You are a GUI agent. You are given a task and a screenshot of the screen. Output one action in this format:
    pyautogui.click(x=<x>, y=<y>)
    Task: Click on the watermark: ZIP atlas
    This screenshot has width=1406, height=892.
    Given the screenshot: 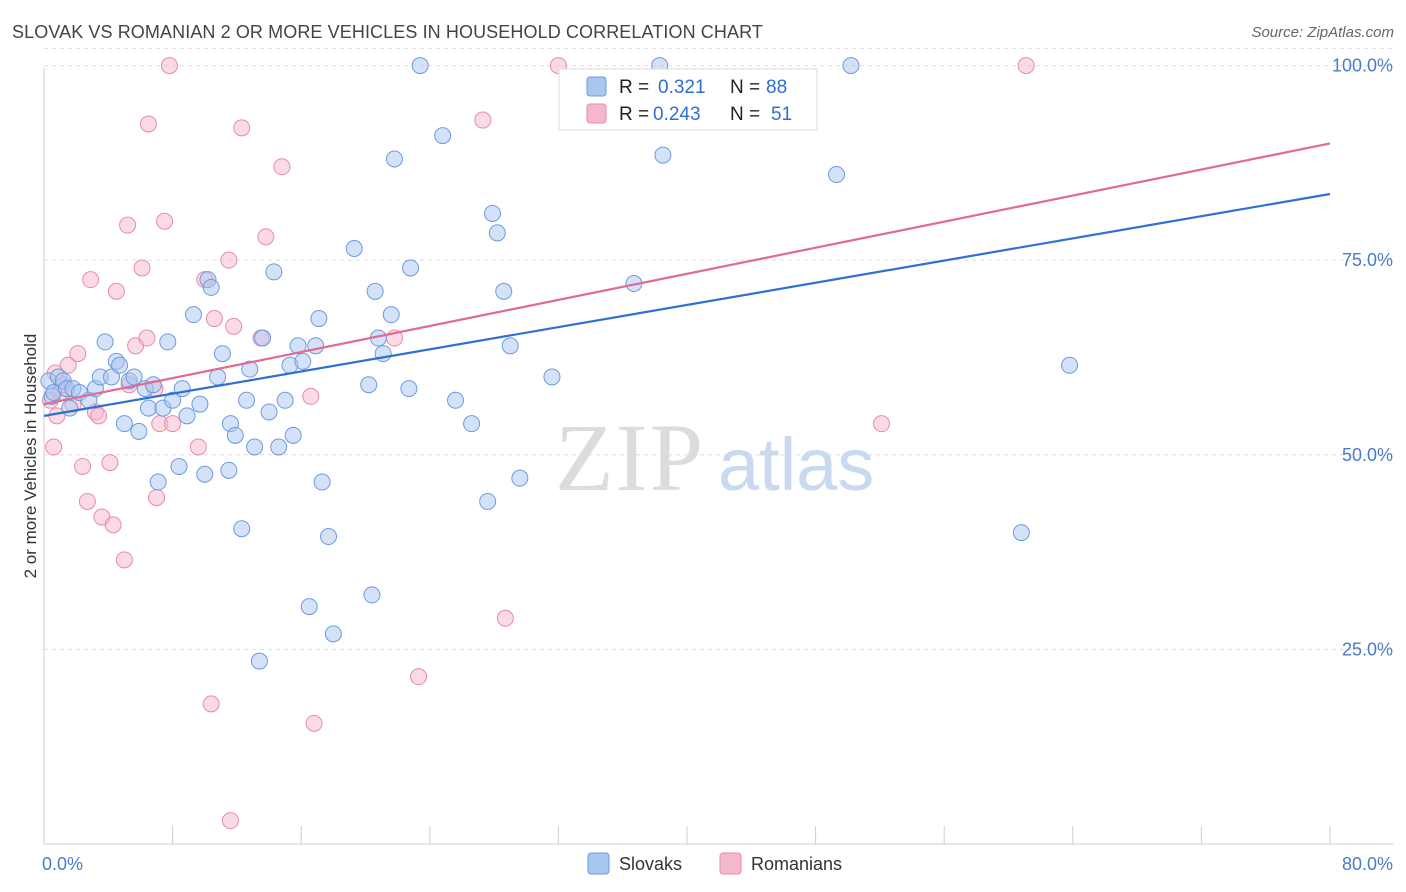 What is the action you would take?
    pyautogui.click(x=714, y=457)
    